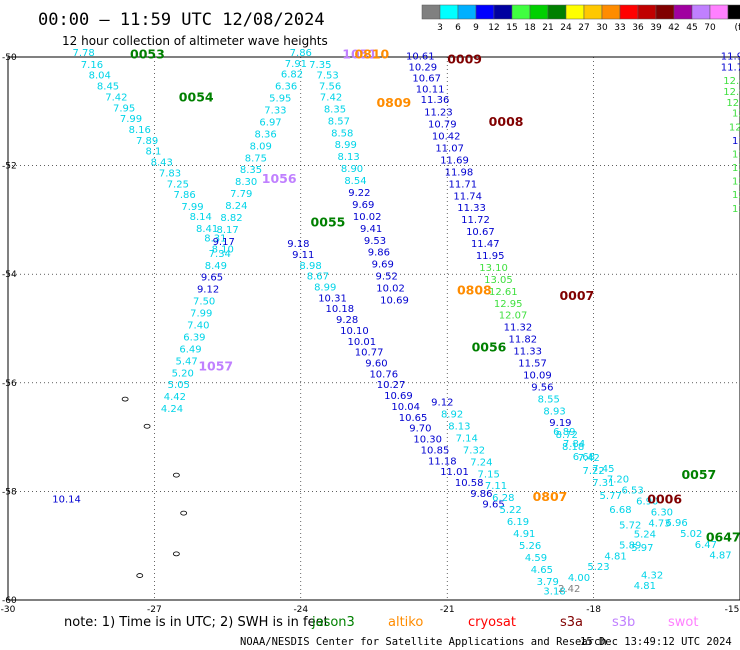  Describe the element at coordinates (736, 141) in the screenshot. I see `wave-height-value: 11.` at that location.